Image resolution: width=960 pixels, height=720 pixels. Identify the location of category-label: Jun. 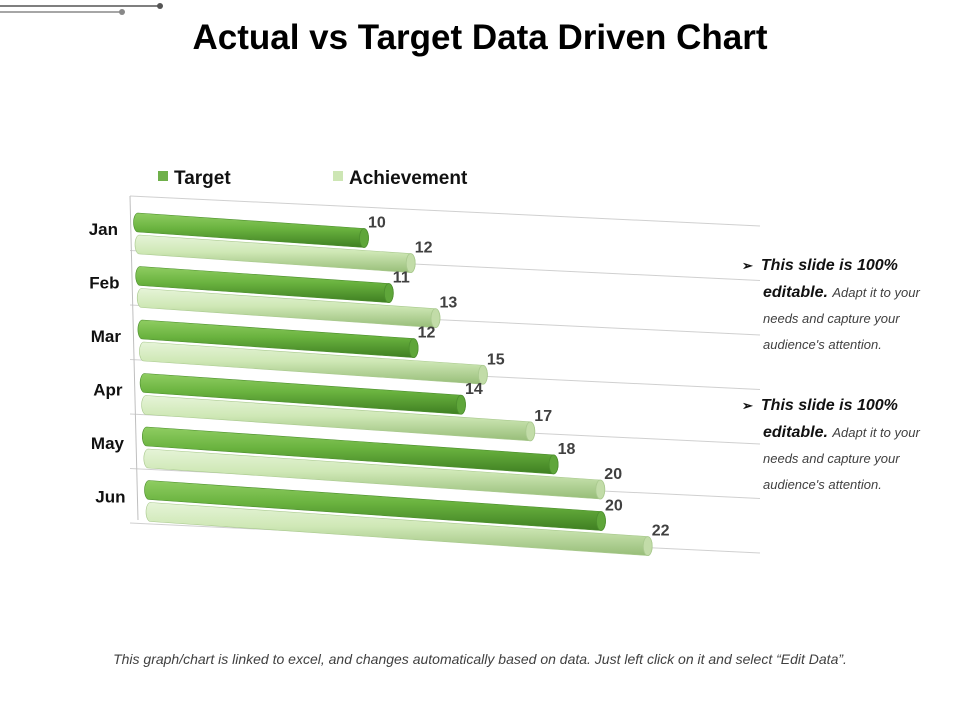
(110, 497).